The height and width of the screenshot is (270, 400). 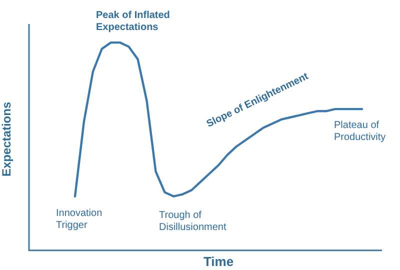 What do you see at coordinates (7, 139) in the screenshot?
I see `y-axis-title: Expectations` at bounding box center [7, 139].